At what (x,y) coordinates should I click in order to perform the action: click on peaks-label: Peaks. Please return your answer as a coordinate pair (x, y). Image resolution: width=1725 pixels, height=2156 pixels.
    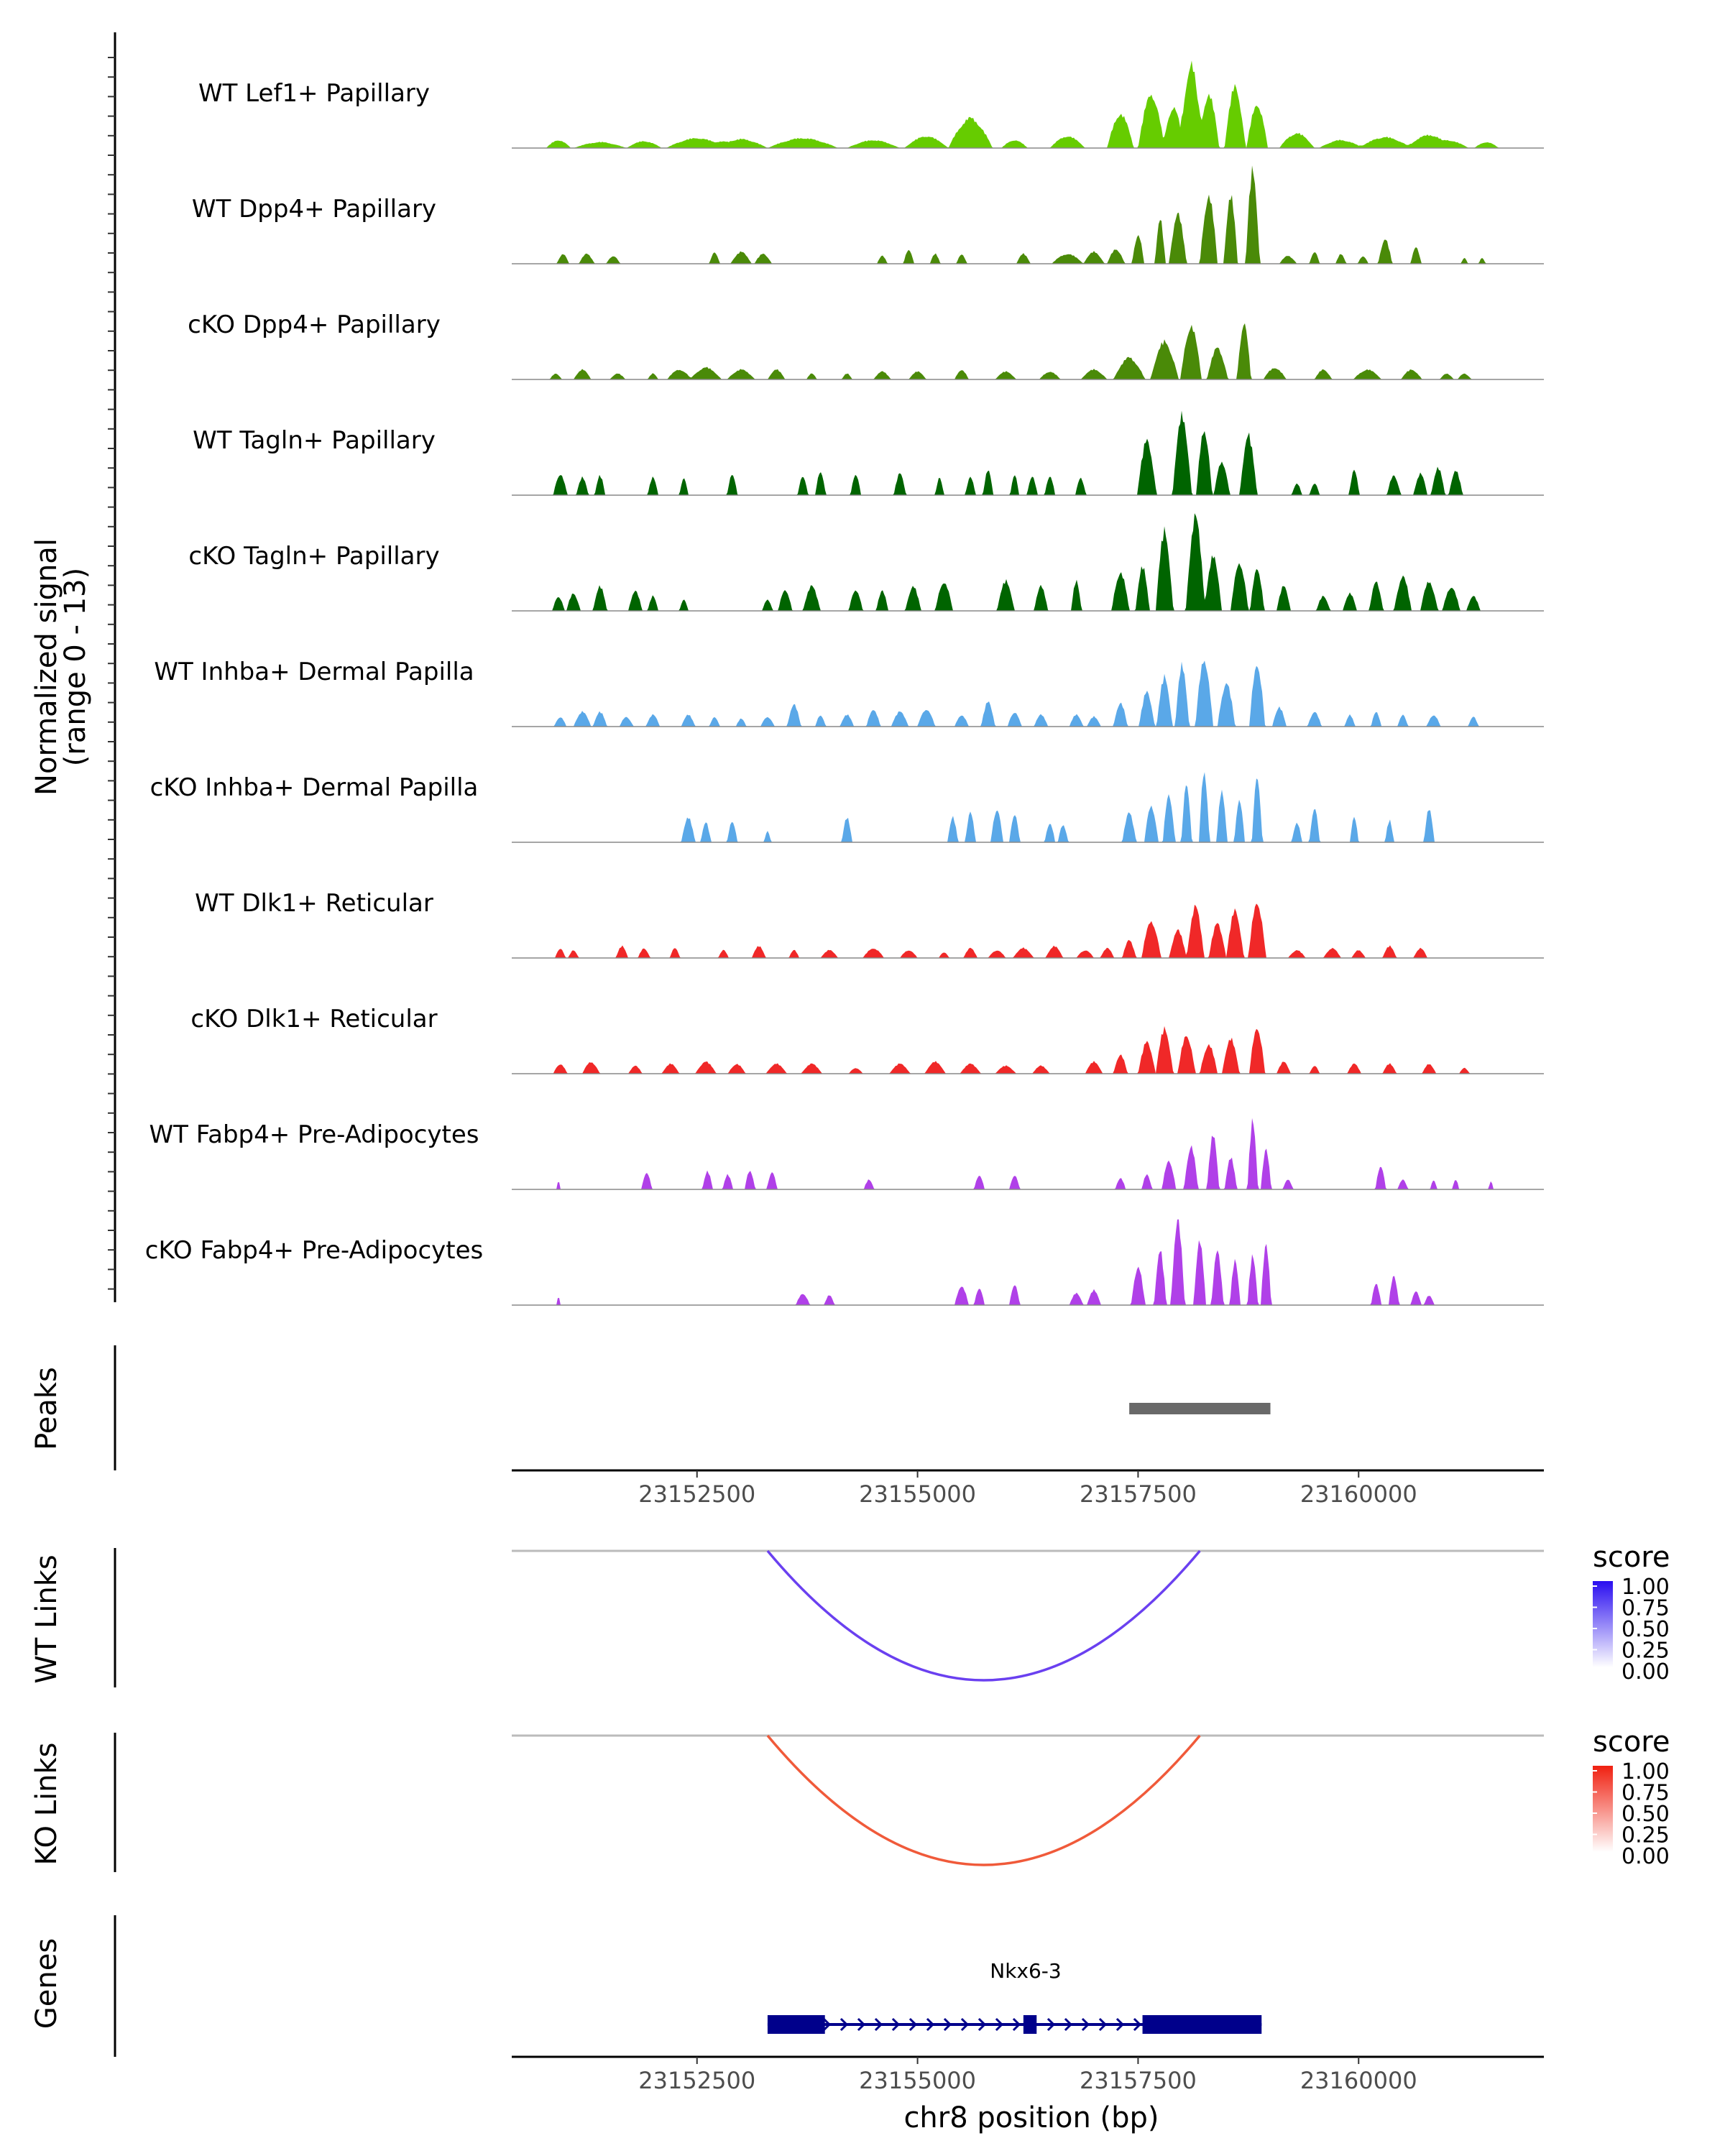
    Looking at the image, I should click on (46, 1409).